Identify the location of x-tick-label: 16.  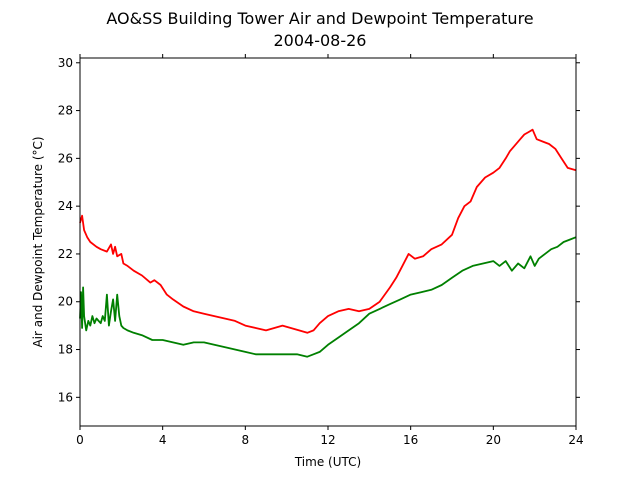
(410, 440).